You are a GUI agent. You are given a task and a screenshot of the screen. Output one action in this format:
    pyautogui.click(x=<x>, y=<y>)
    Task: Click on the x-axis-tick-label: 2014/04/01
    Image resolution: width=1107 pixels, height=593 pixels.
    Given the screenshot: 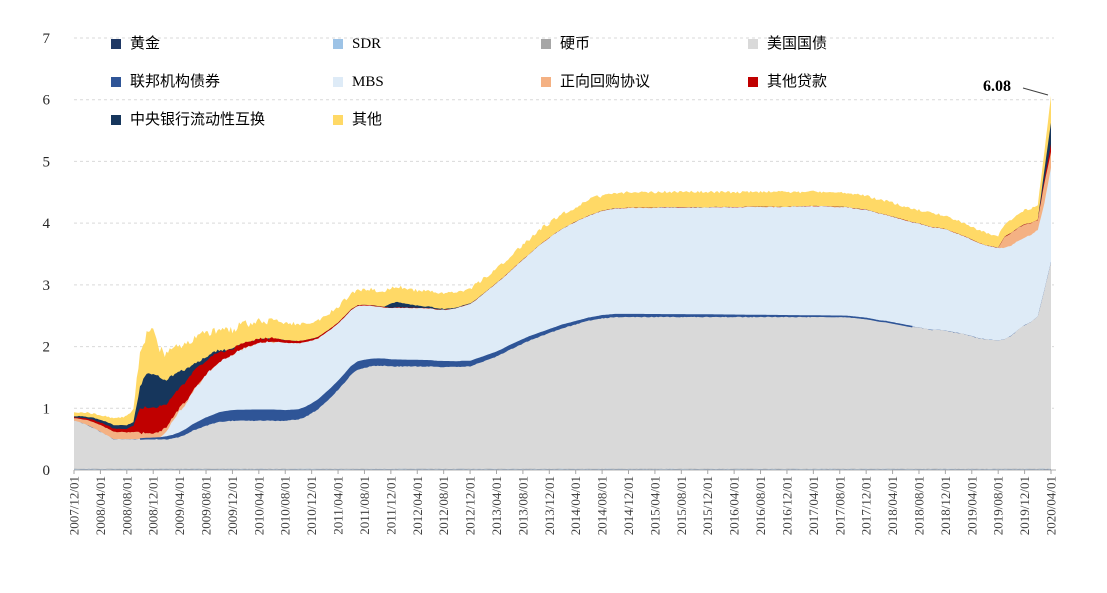 What is the action you would take?
    pyautogui.click(x=575, y=505)
    